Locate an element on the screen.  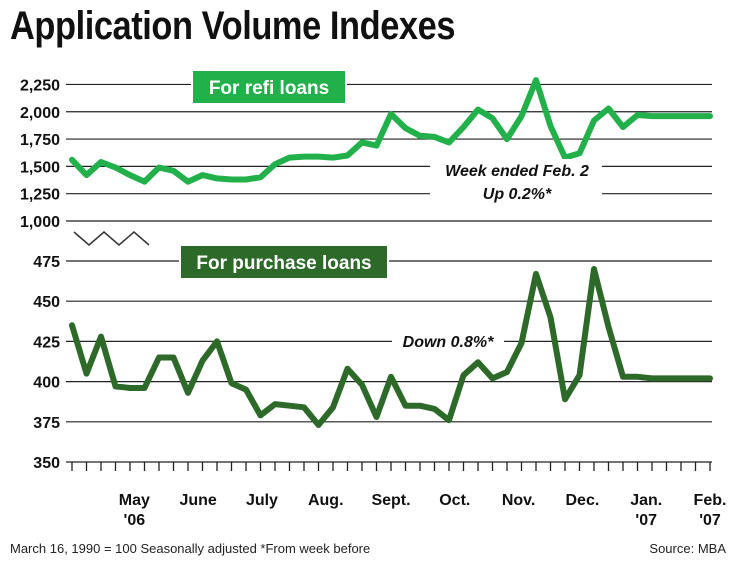
purchase-annotation: Down 0.8%* is located at coordinates (448, 342).